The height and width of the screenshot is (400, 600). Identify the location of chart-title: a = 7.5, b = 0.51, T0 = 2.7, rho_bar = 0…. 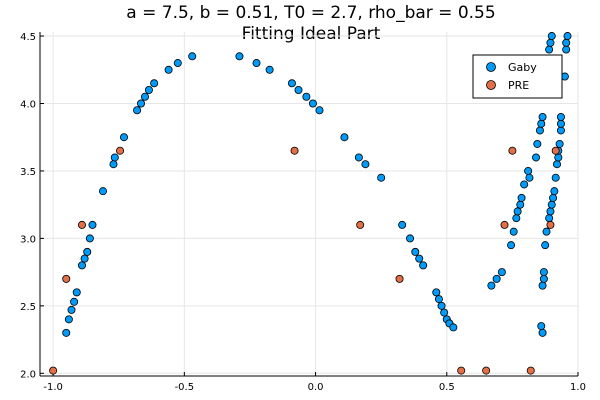
(310, 13).